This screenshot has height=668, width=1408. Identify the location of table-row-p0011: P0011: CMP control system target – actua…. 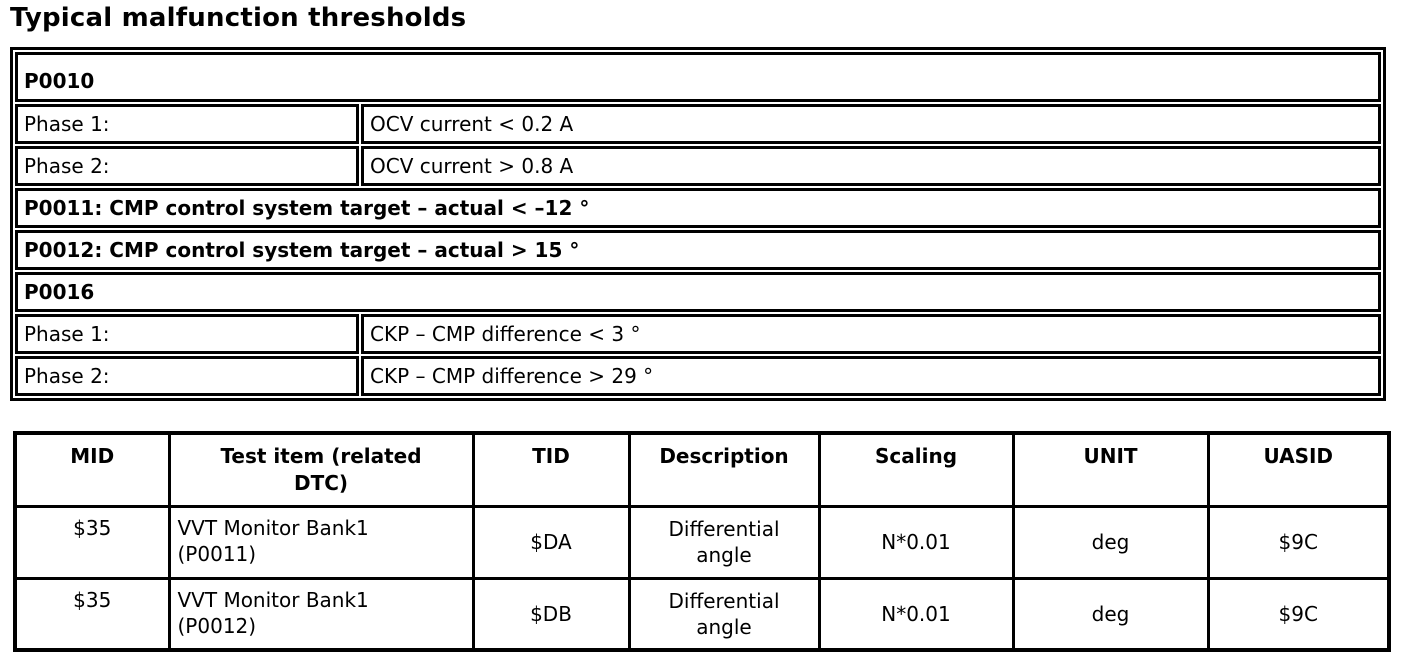
(698, 208).